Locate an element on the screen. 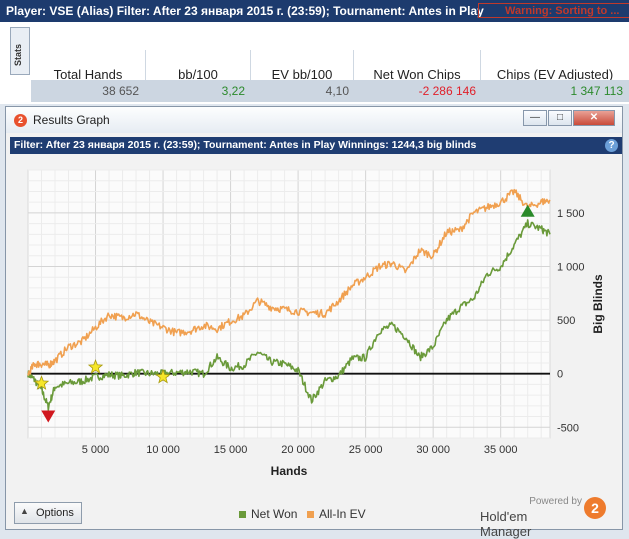 The height and width of the screenshot is (539, 629). legend-net-won: Net Won is located at coordinates (268, 514).